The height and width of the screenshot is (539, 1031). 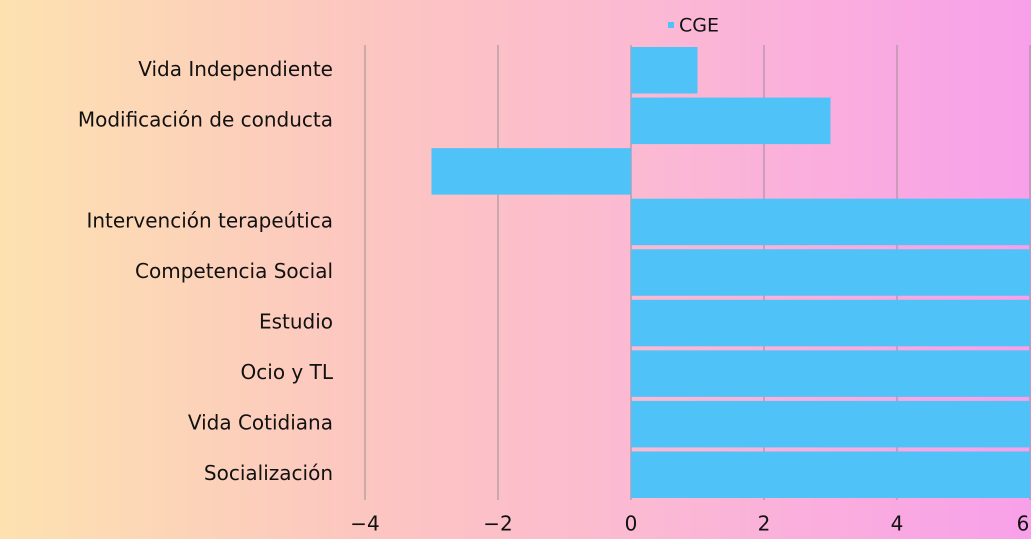 I want to click on y-tick-label: Ocio y TL, so click(x=287, y=372).